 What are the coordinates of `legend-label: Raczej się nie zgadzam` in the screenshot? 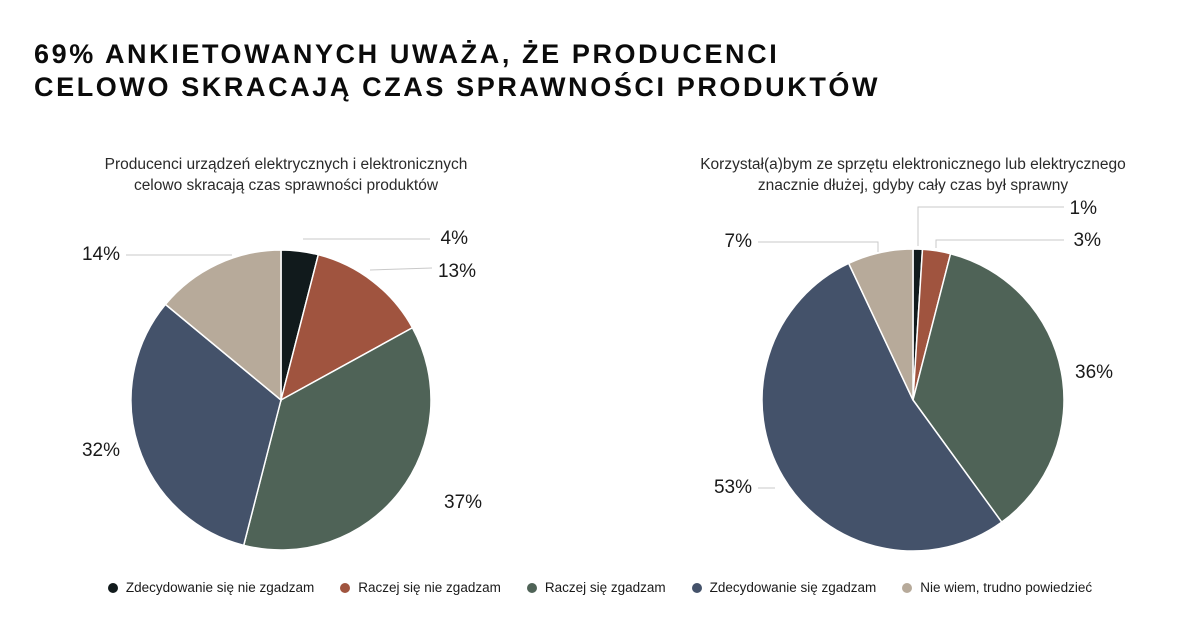 It's located at (429, 587).